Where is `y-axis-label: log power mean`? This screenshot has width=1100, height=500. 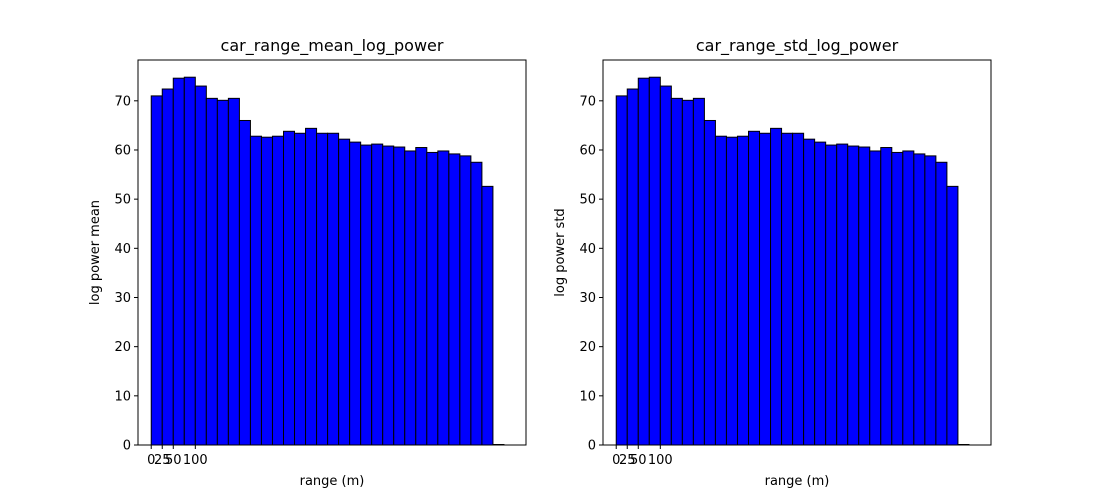
y-axis-label: log power mean is located at coordinates (95, 252).